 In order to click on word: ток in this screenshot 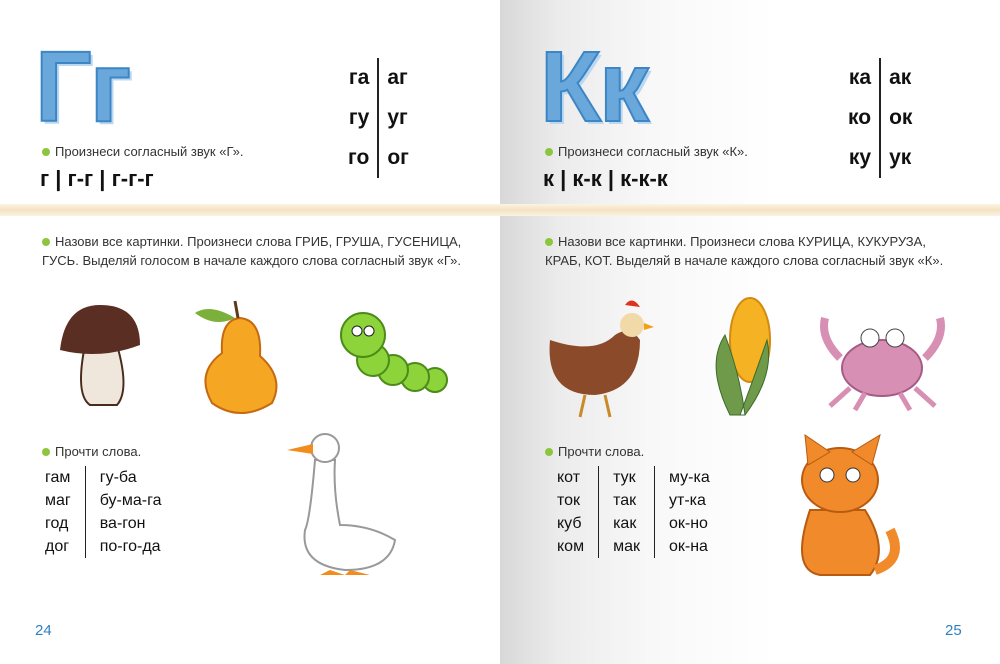, I will do `click(569, 500)`.